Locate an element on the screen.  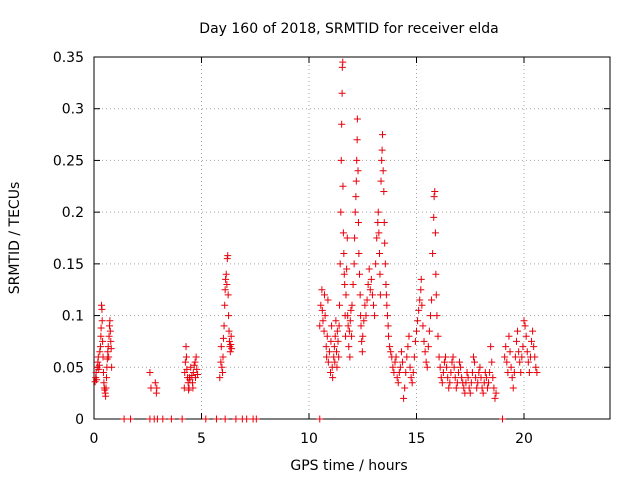
x-tick-label: 10 is located at coordinates (309, 439).